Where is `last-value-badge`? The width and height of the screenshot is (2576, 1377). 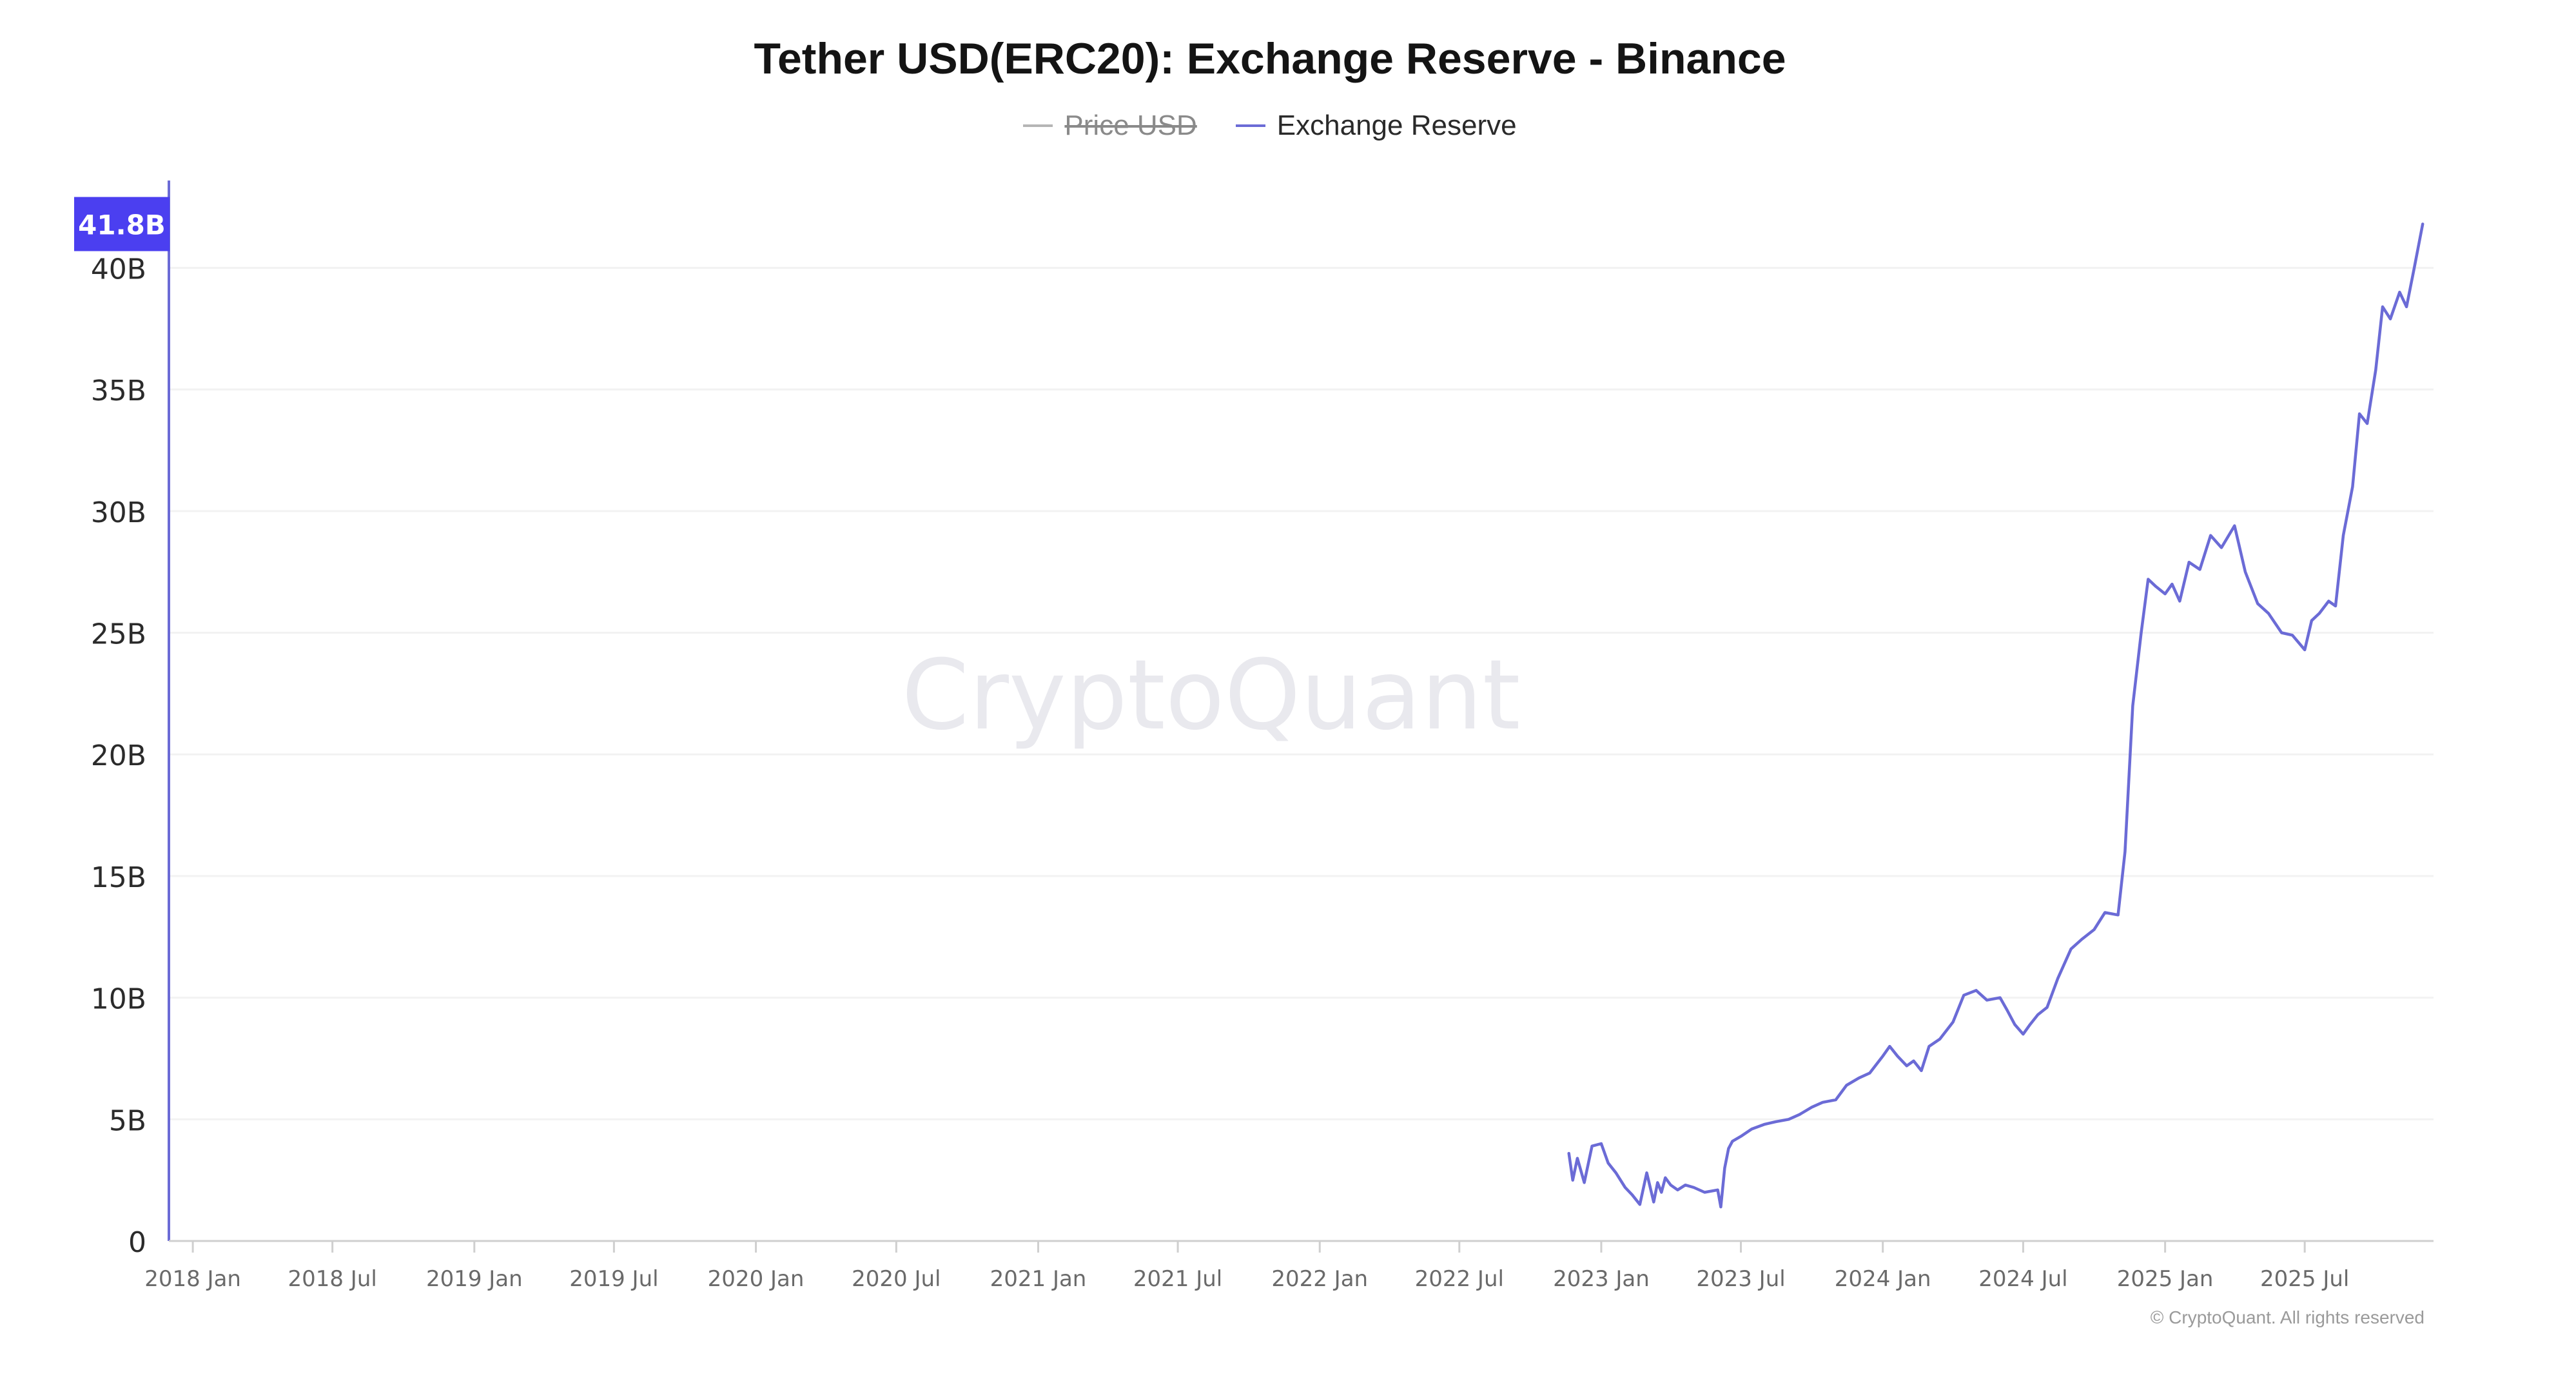
last-value-badge is located at coordinates (122, 224).